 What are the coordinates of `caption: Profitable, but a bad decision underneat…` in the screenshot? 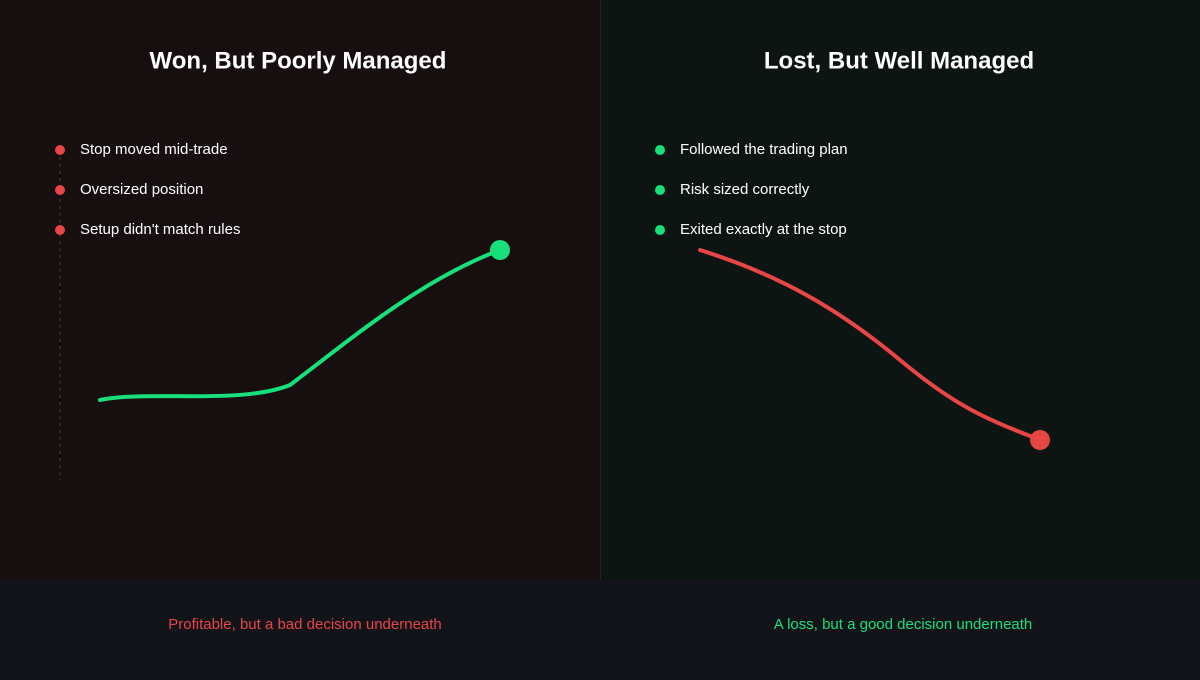 It's located at (305, 624).